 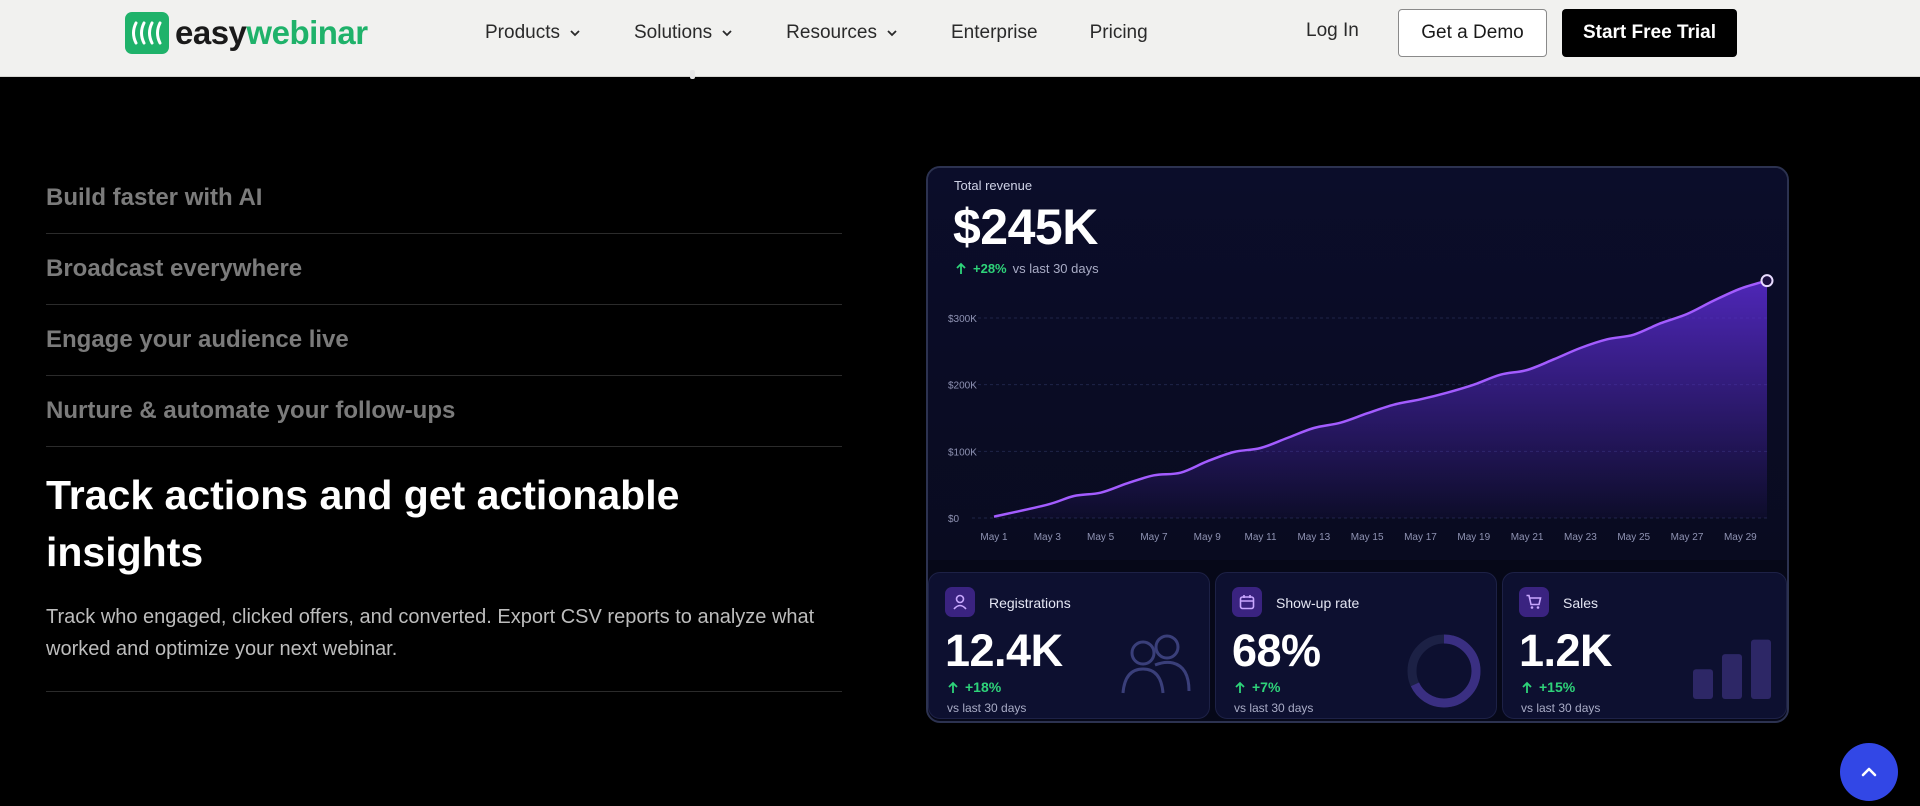 I want to click on stat-card-registrations: Registrations 12.4K +18% vs last 30 days, so click(x=1069, y=645).